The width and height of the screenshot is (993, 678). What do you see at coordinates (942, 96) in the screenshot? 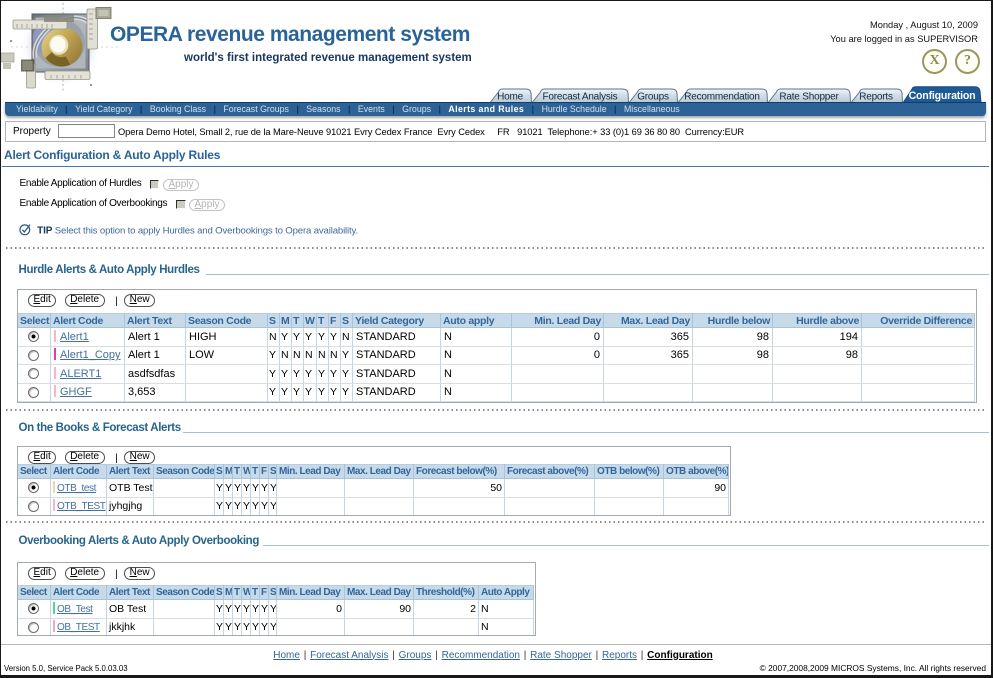
I see `svg-text: Configuration` at bounding box center [942, 96].